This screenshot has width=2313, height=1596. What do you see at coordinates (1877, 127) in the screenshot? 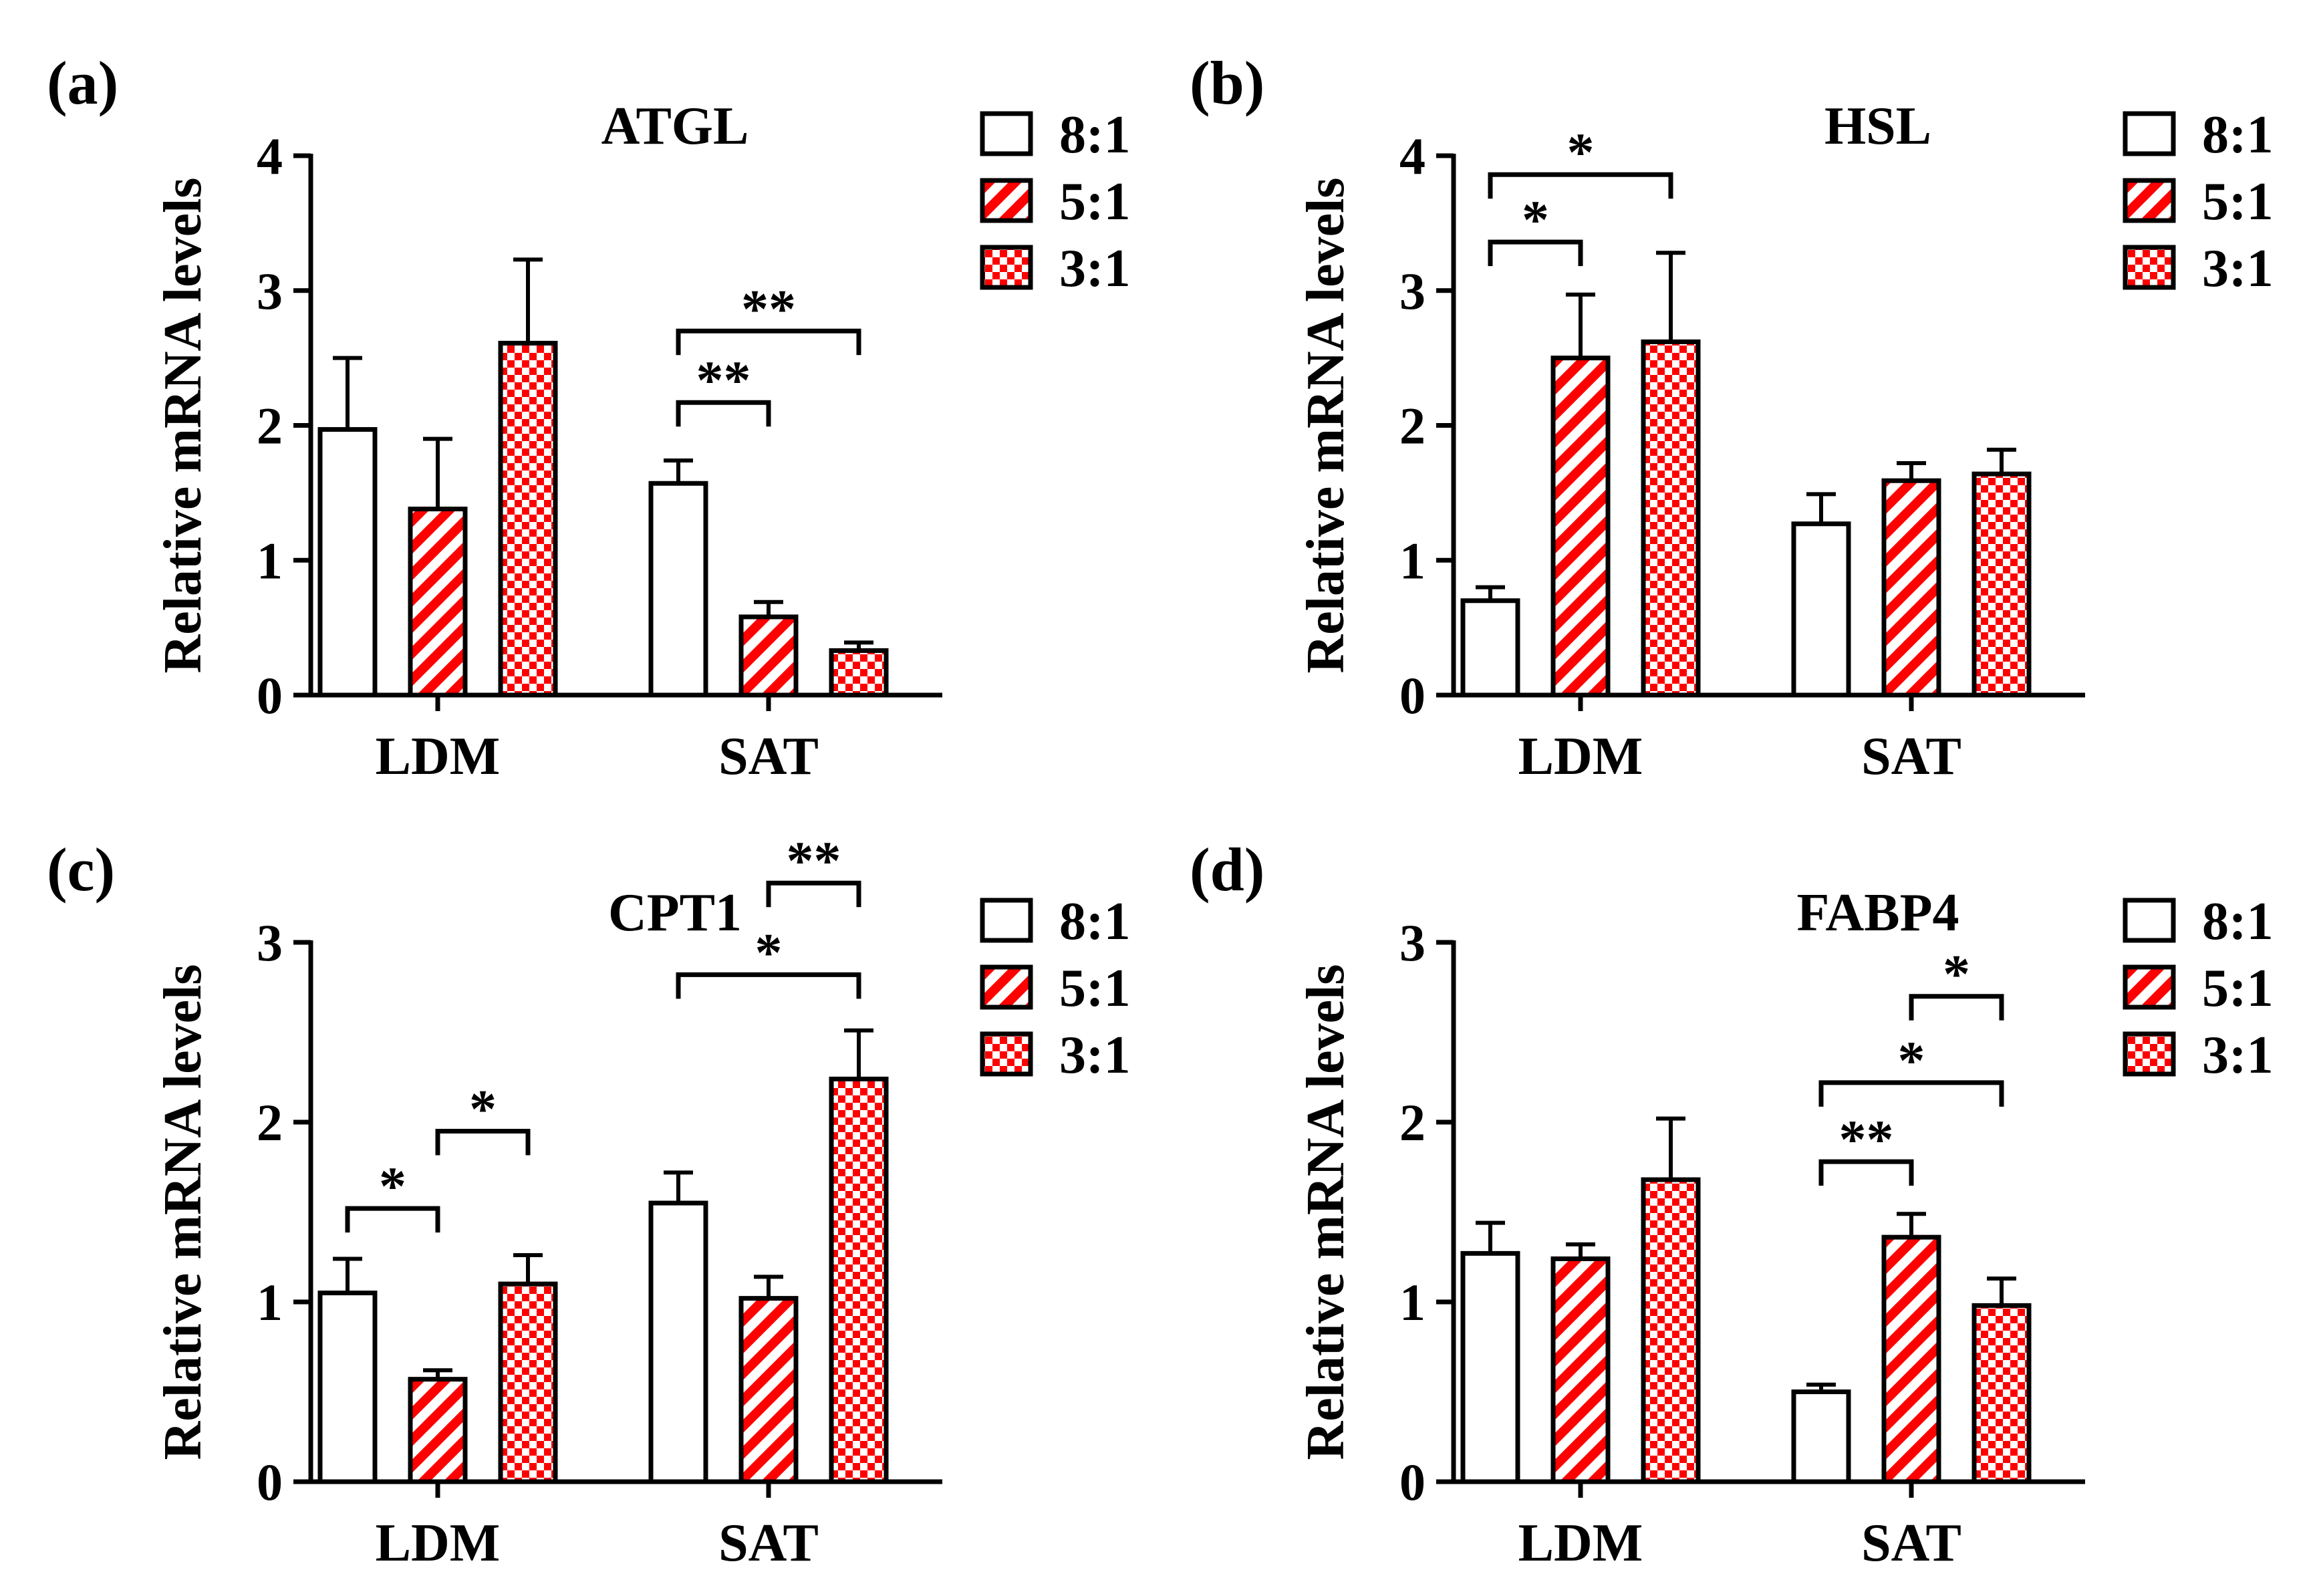
I see `chart-title: HSL` at bounding box center [1877, 127].